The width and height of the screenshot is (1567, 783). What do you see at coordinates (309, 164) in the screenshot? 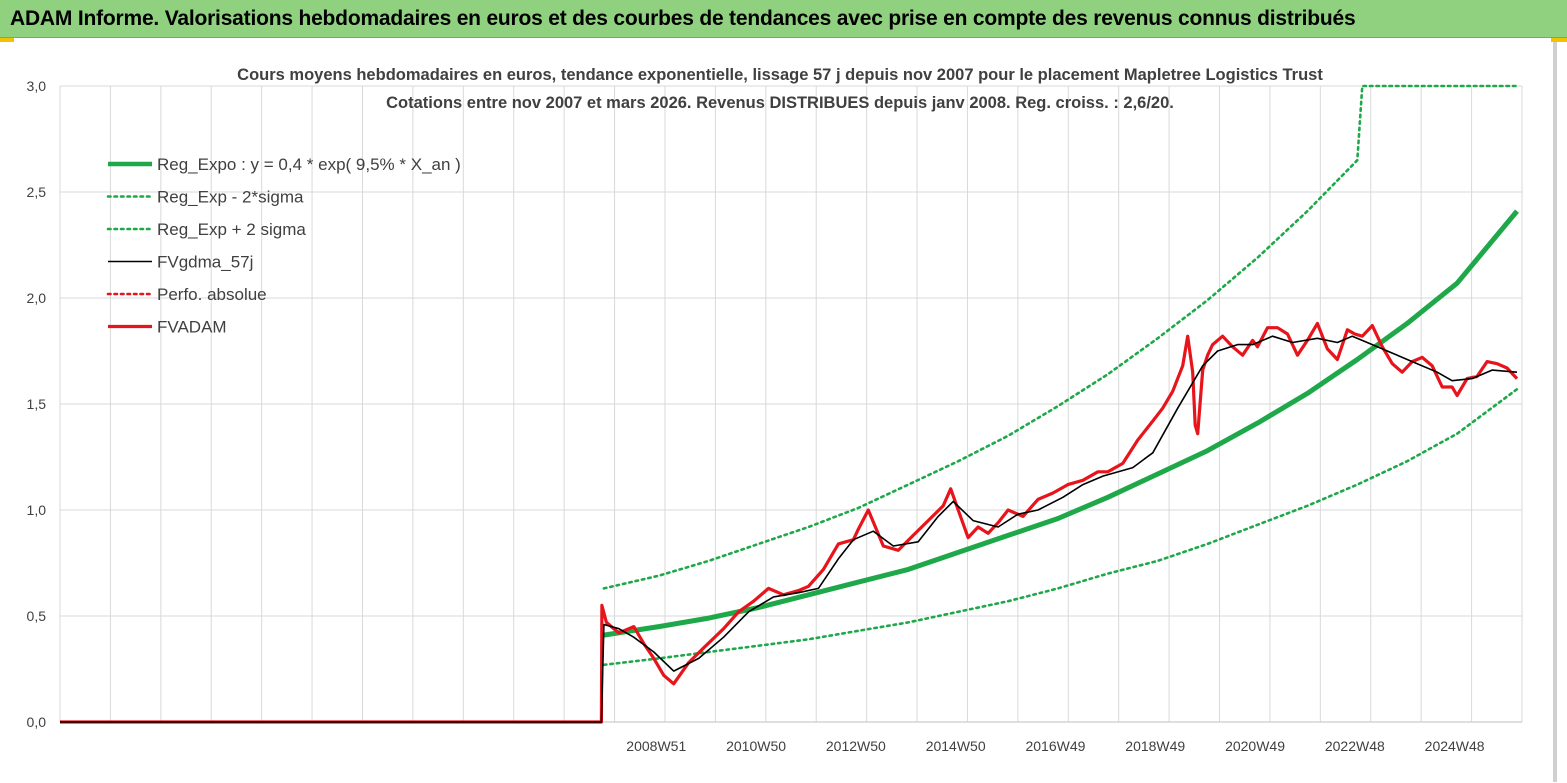
I see `legend-label: Reg_Expo : y = 0,4 * exp( 9,5% * X_an )` at bounding box center [309, 164].